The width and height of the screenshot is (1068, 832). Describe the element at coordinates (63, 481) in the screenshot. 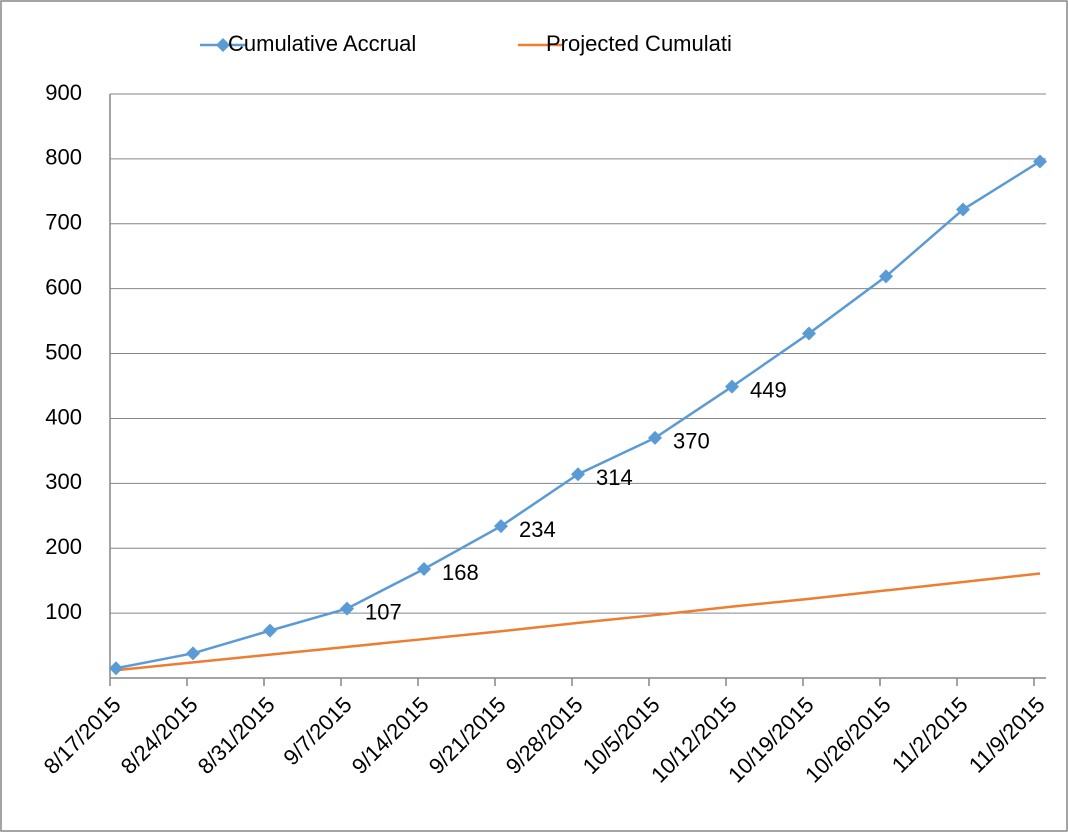

I see `y-tick-label: 300` at that location.